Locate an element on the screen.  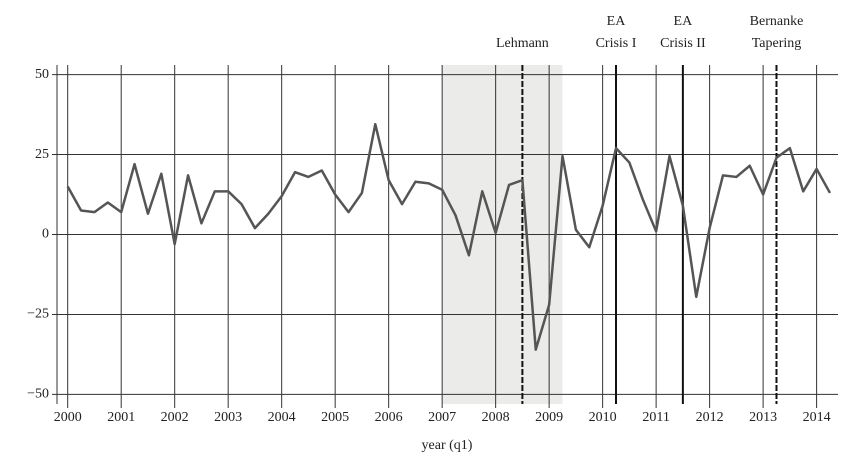
x-tick-label: 2011 is located at coordinates (655, 417).